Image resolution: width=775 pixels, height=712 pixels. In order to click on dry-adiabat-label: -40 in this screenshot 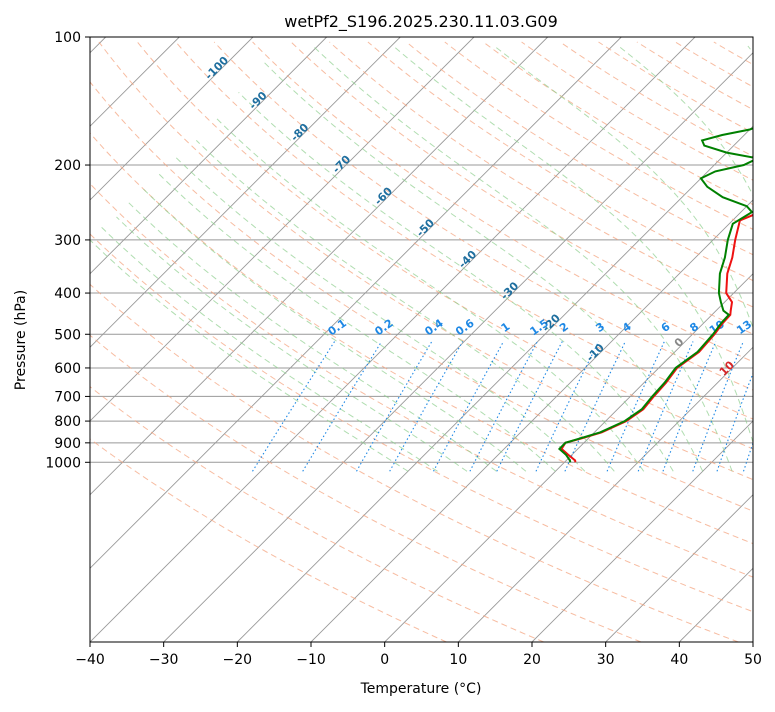, I will do `click(467, 259)`.